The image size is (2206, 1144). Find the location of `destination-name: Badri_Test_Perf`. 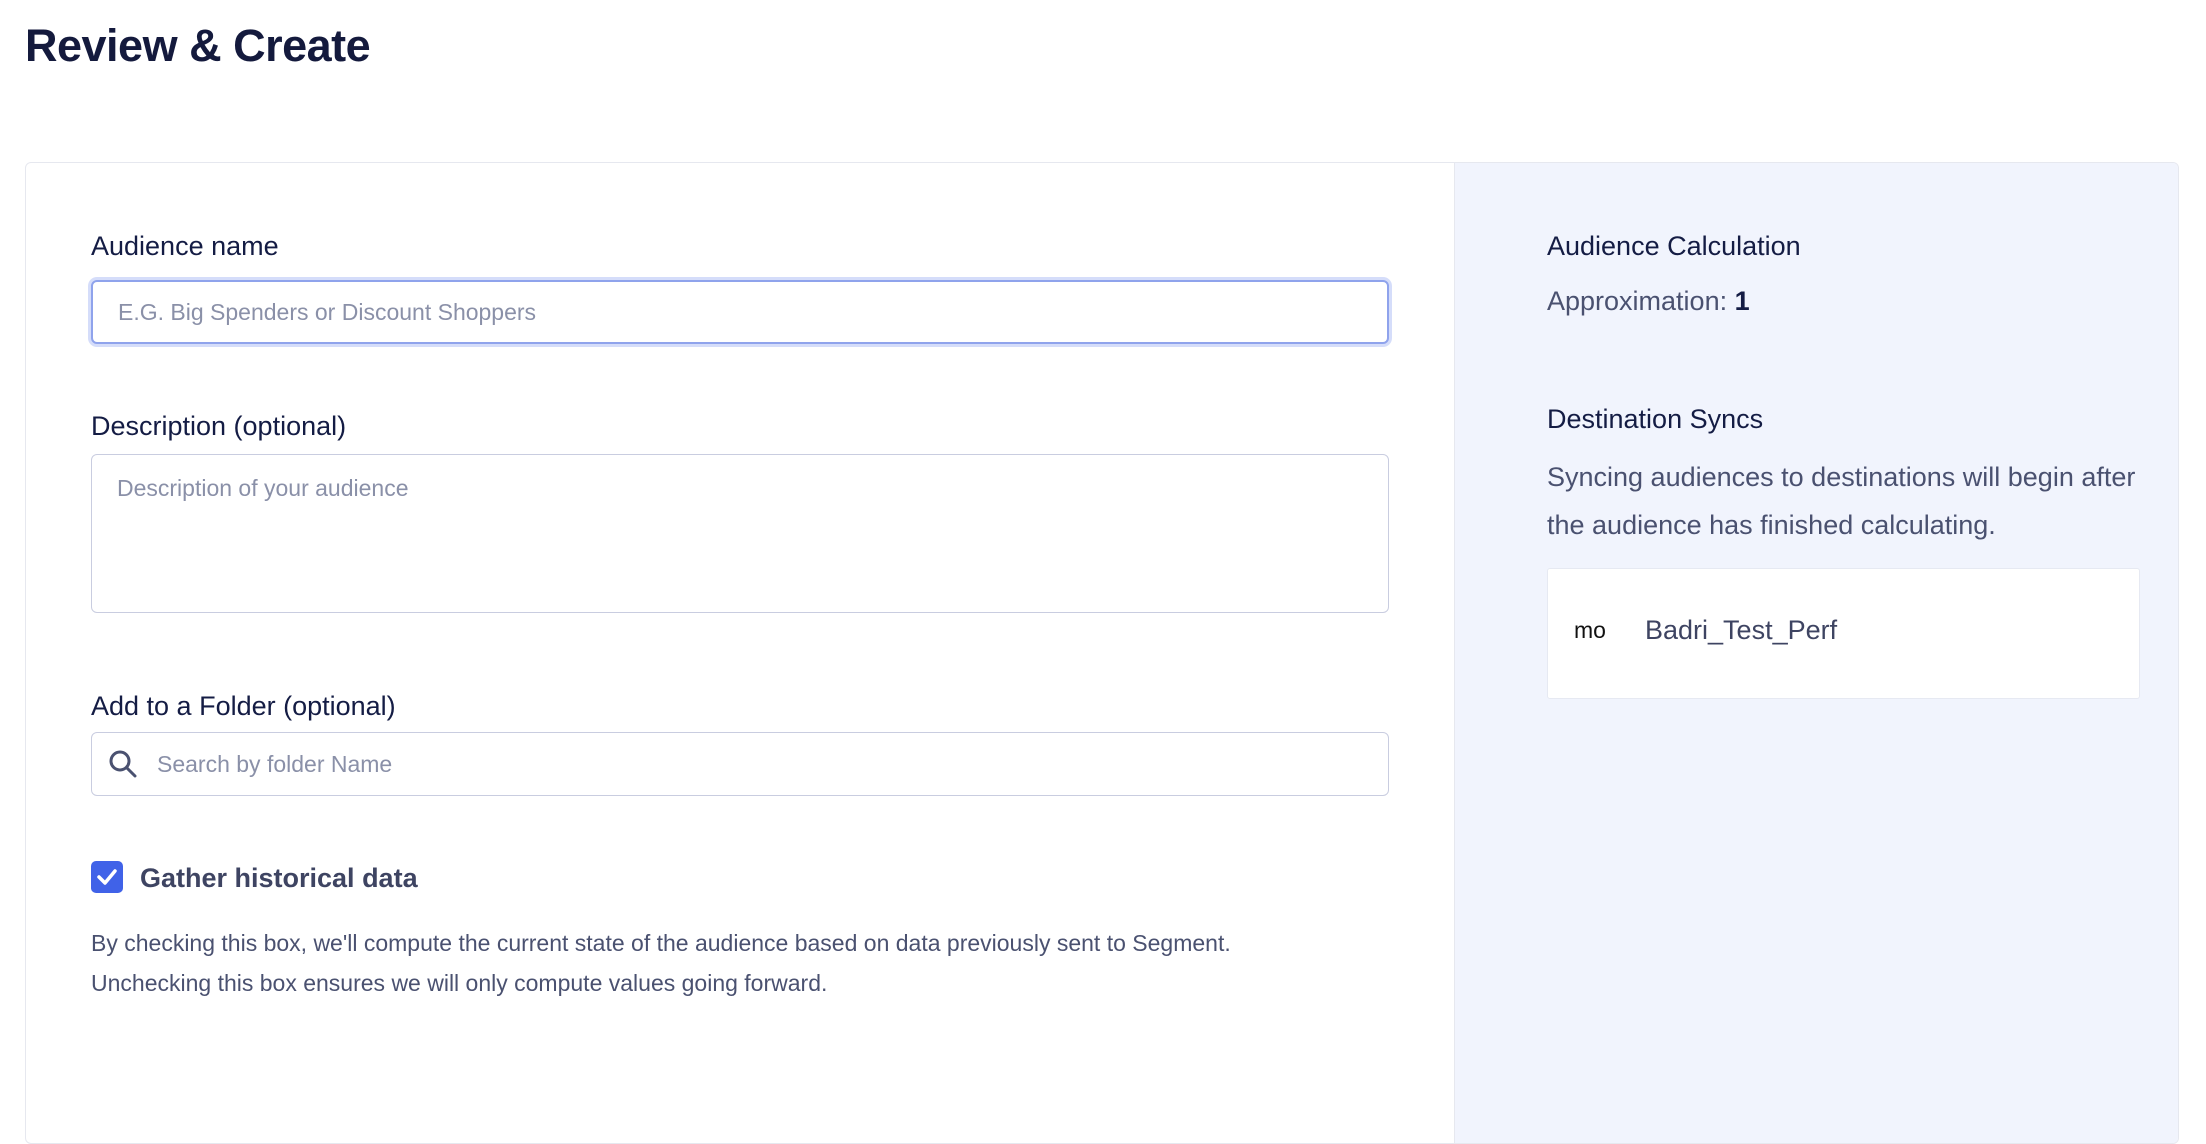

destination-name: Badri_Test_Perf is located at coordinates (1741, 630).